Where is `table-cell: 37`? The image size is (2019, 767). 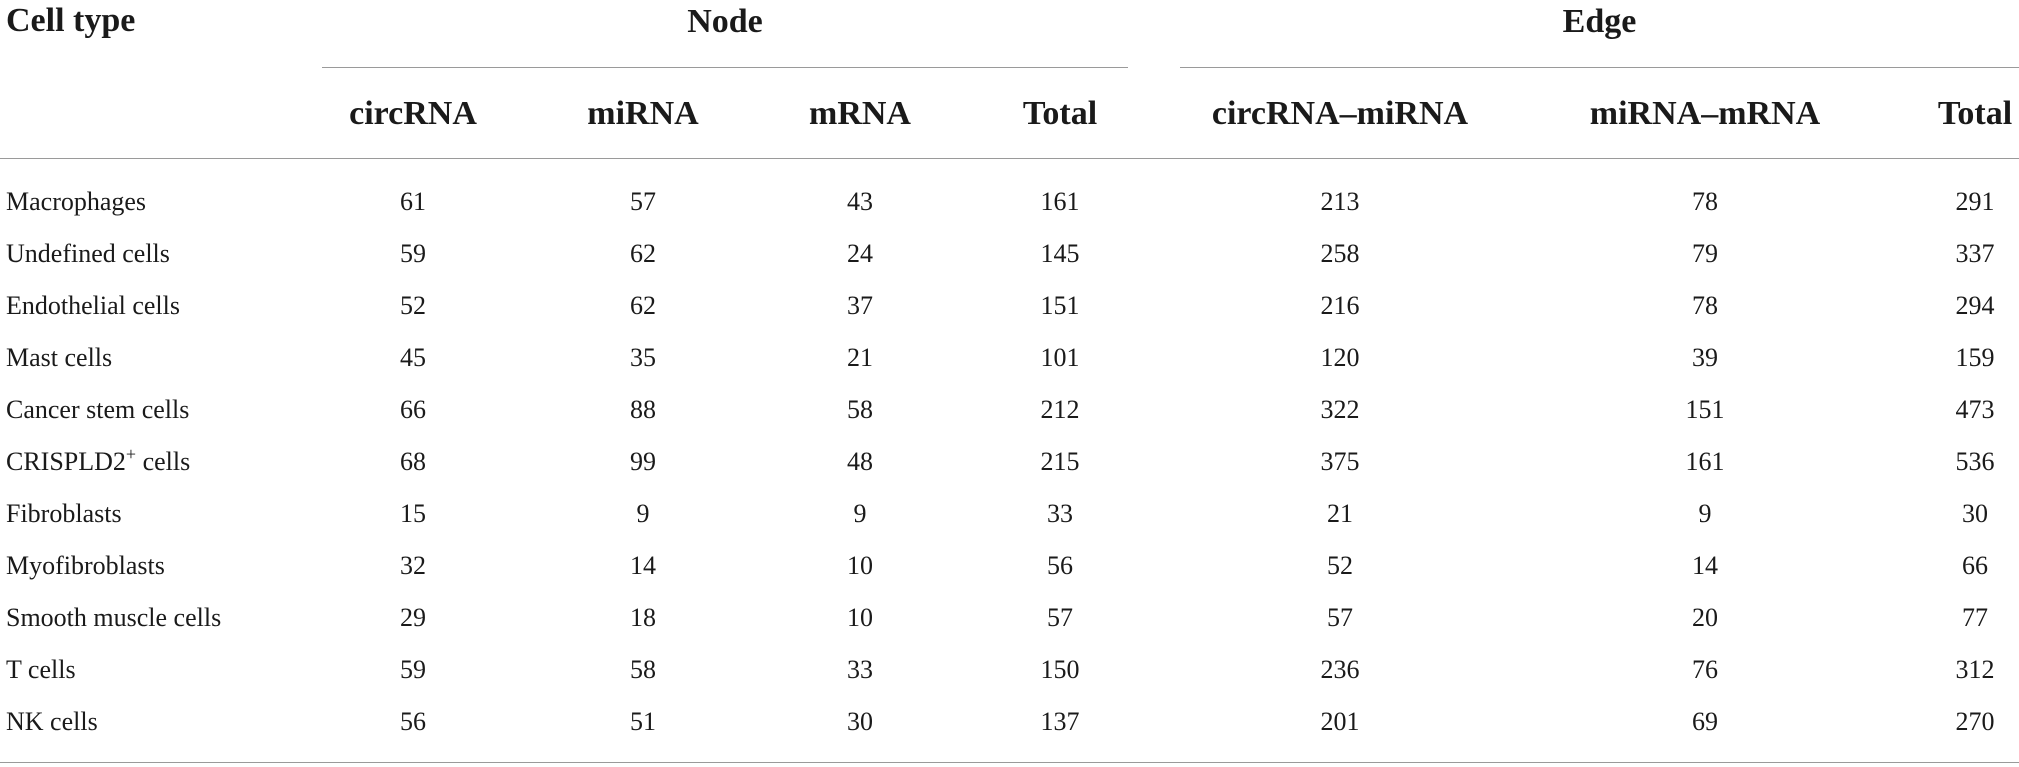
table-cell: 37 is located at coordinates (860, 305).